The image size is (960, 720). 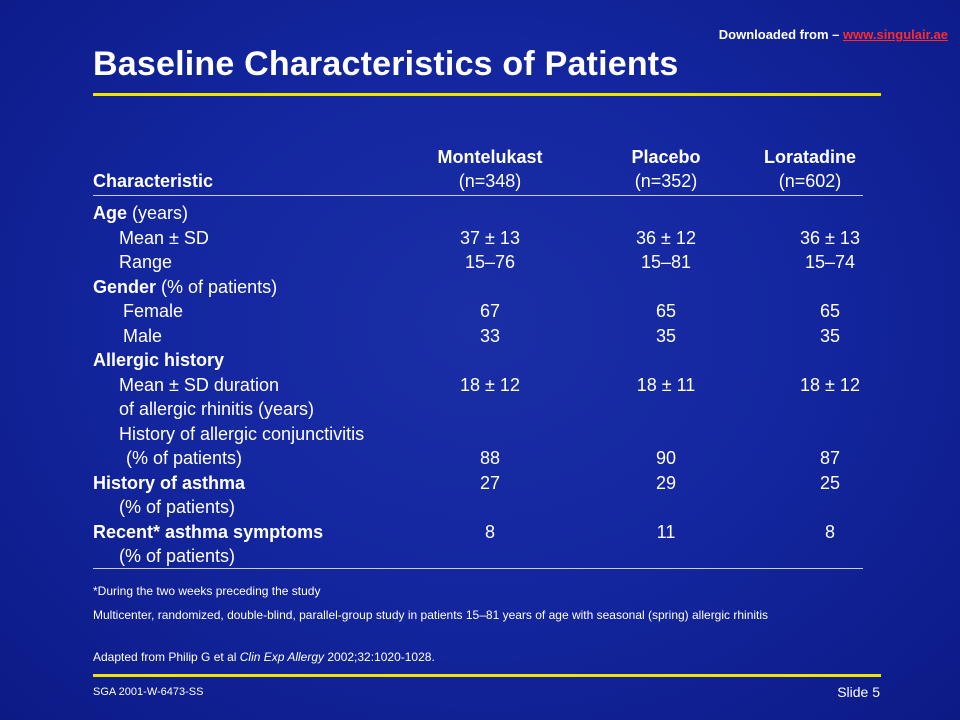 I want to click on col-header-placebo: Placebo, so click(x=666, y=157).